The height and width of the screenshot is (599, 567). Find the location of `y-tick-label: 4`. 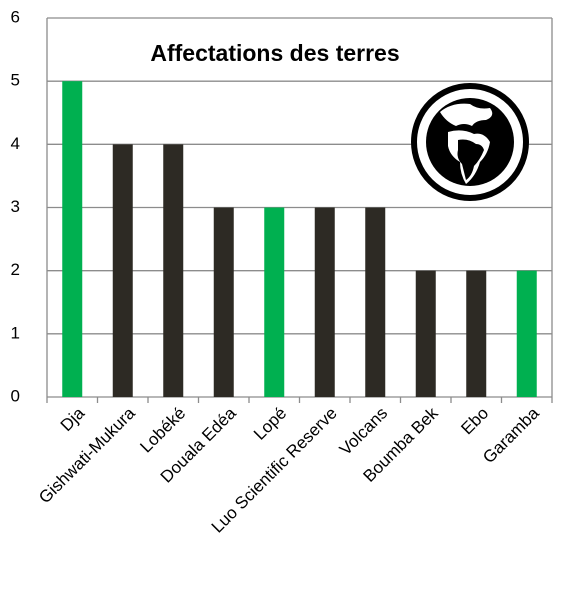

y-tick-label: 4 is located at coordinates (15, 143).